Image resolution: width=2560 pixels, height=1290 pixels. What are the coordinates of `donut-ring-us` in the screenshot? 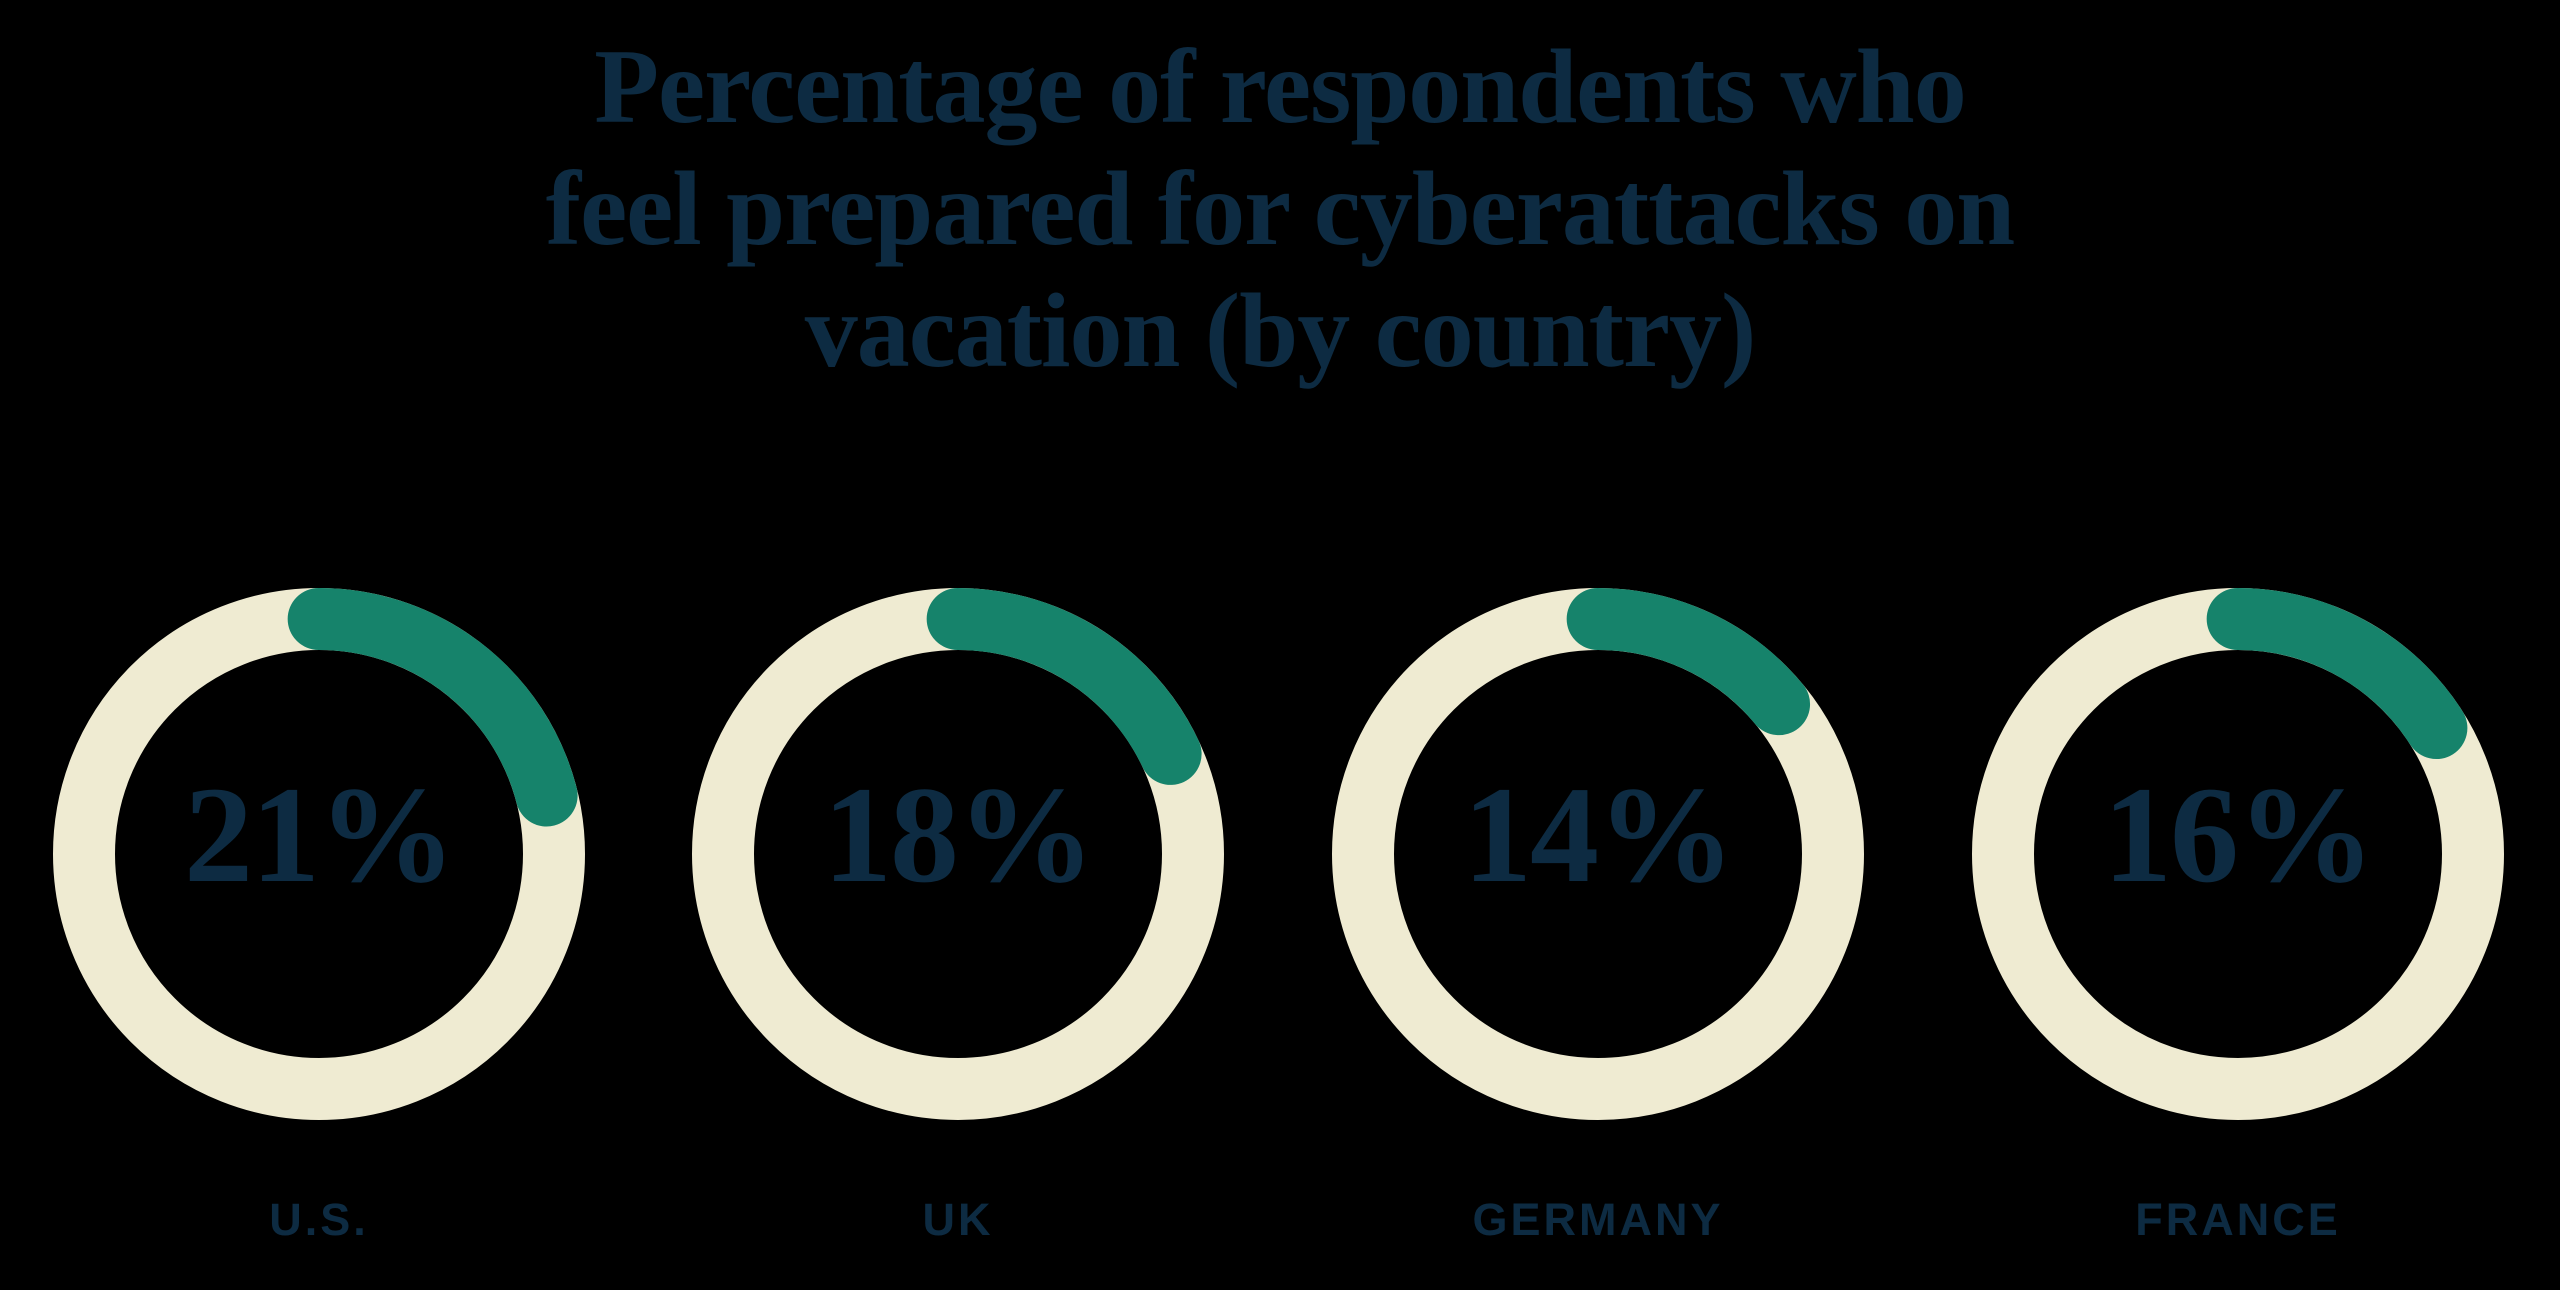 It's located at (319, 854).